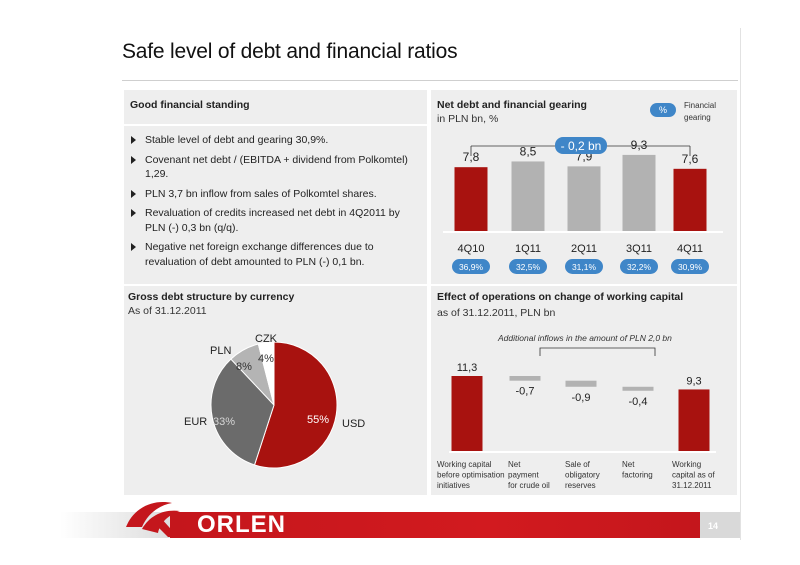  Describe the element at coordinates (528, 151) in the screenshot. I see `net-debt-value-label: 8,5` at that location.